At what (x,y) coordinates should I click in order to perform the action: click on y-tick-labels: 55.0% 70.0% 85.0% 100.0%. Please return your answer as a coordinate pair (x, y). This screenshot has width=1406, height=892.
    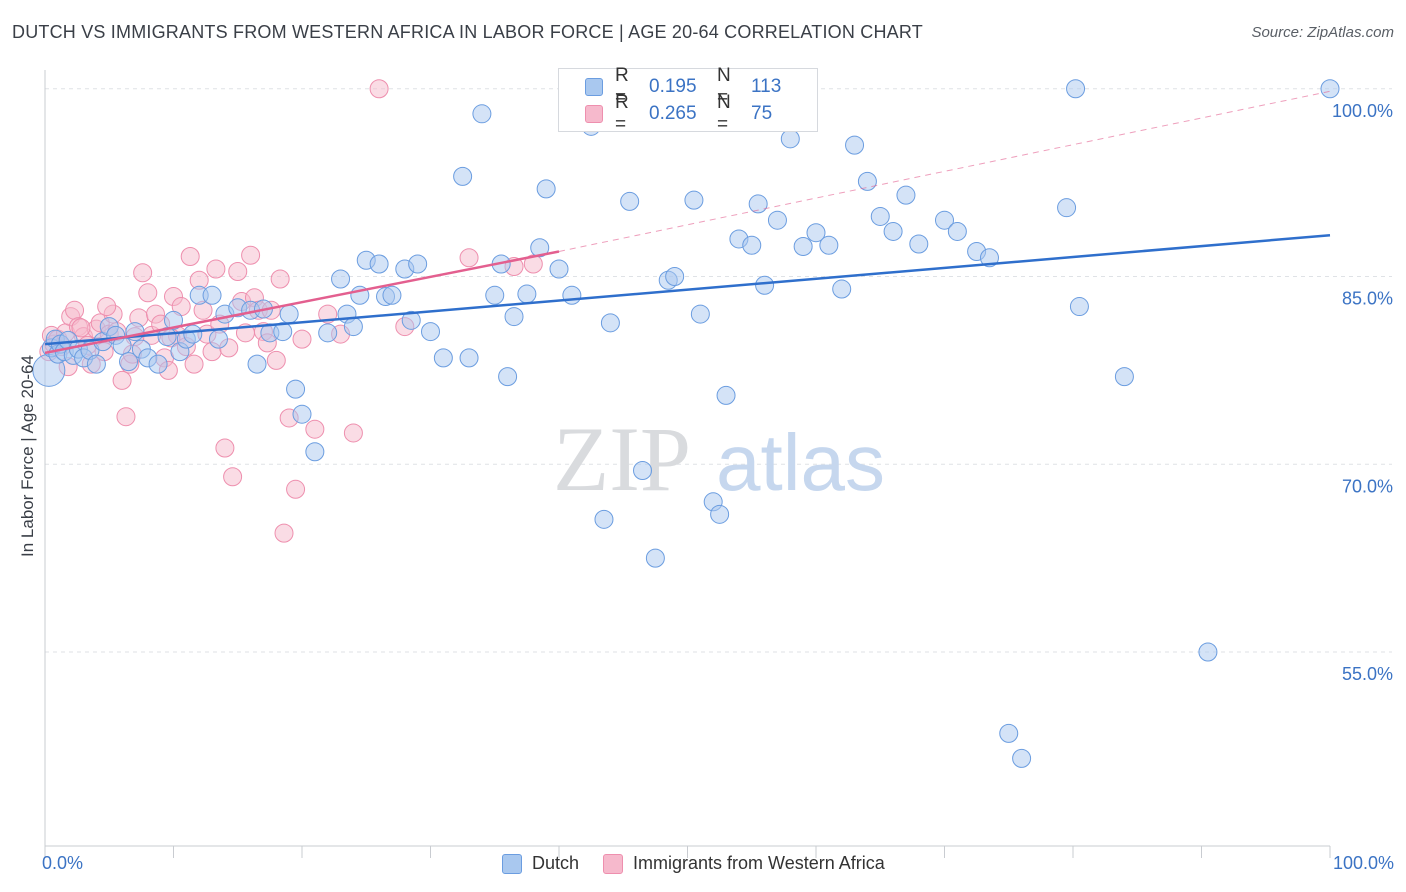
    Looking at the image, I should click on (1362, 392).